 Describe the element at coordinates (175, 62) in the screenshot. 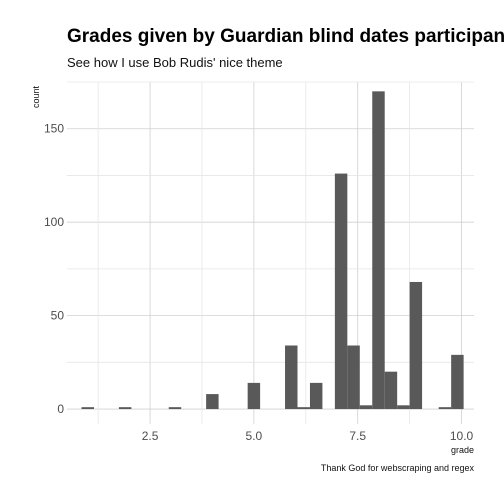

I see `chart-subtitle: See how I use Bob Rudis' nice theme` at that location.